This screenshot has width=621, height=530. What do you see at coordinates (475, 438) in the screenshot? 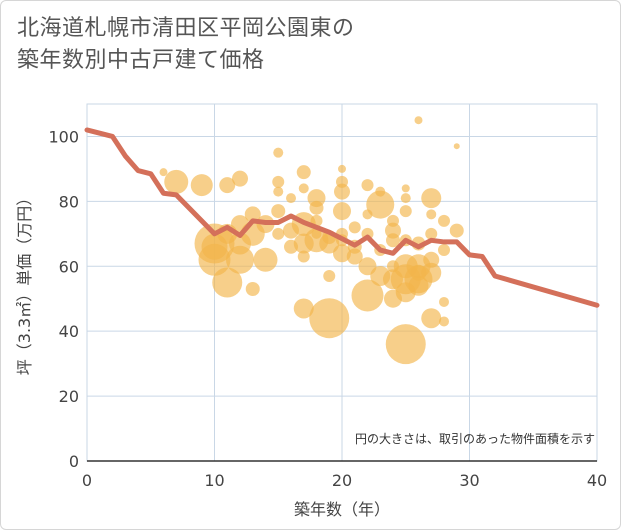
I see `chart-note: 円の大きさは、取引のあった物件面積を示す` at bounding box center [475, 438].